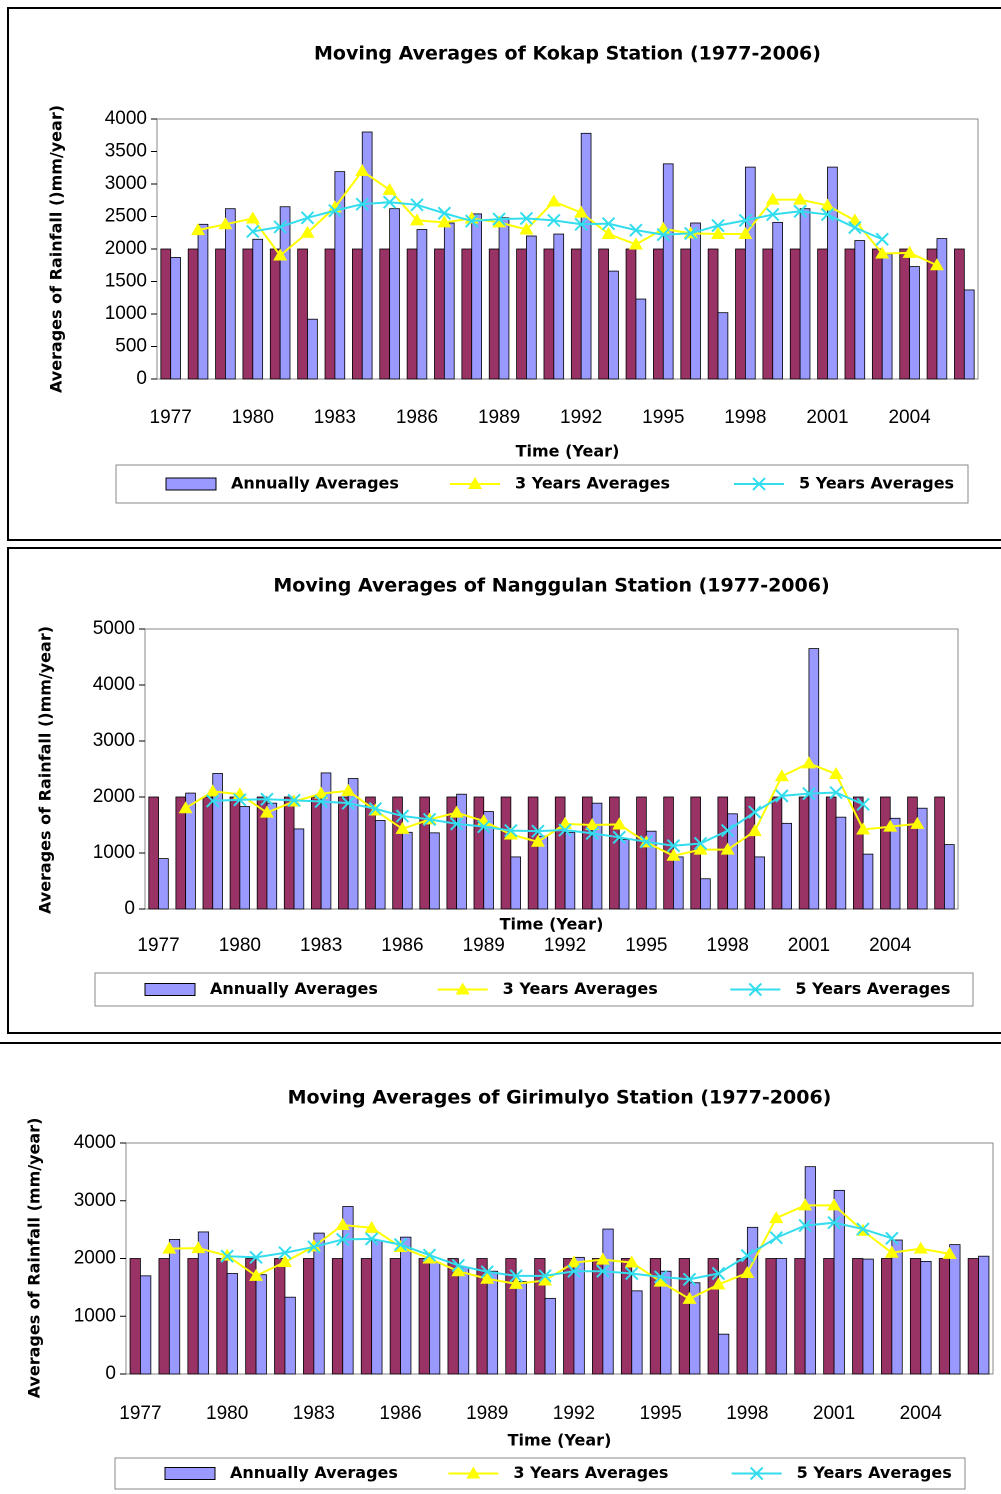 This screenshot has height=1494, width=1001. Describe the element at coordinates (590, 1472) in the screenshot. I see `legend-label: 3 Years Averages` at that location.